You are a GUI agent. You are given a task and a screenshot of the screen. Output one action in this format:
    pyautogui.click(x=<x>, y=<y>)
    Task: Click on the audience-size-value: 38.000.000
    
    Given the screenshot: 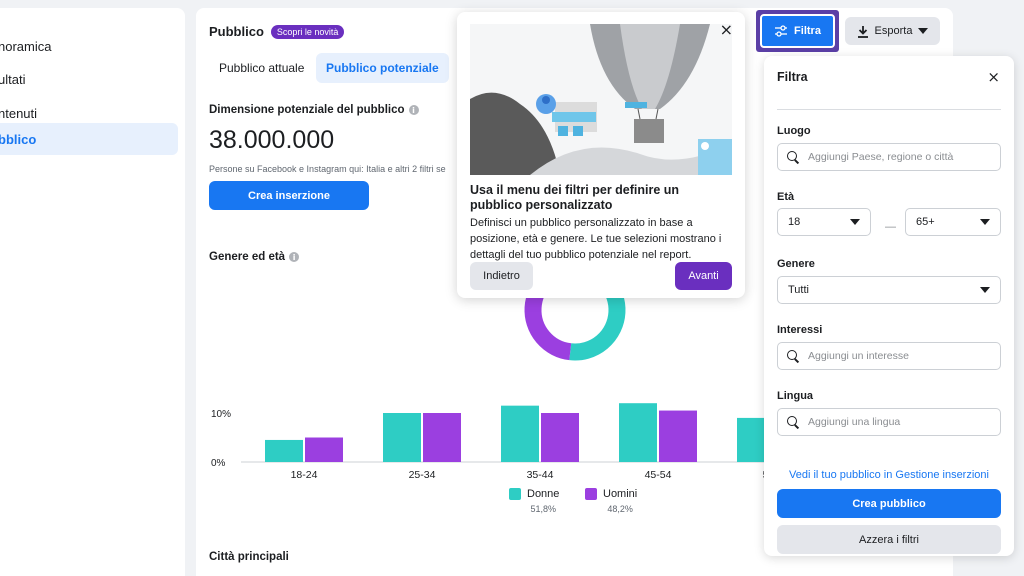 What is the action you would take?
    pyautogui.click(x=272, y=140)
    